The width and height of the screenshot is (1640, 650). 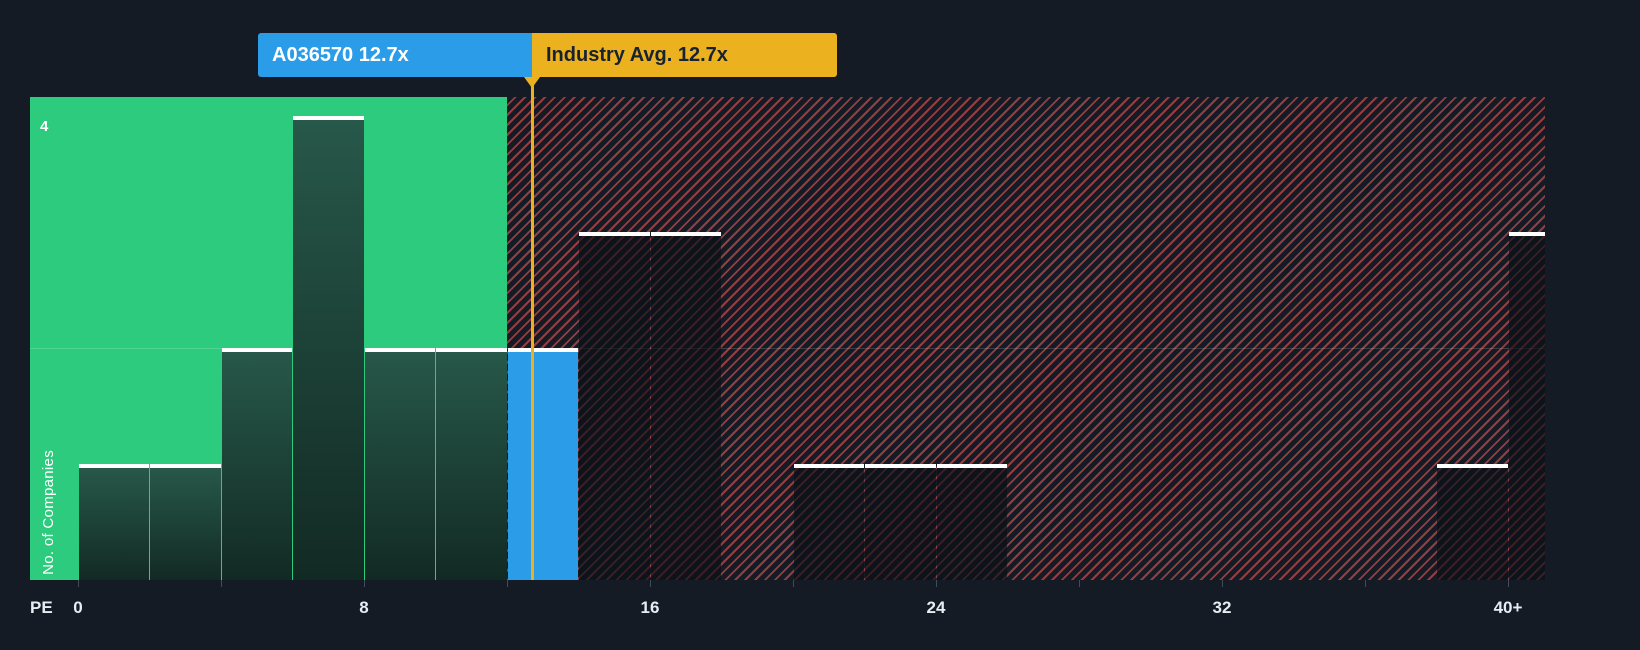 I want to click on x-tick-label: 24, so click(x=936, y=607).